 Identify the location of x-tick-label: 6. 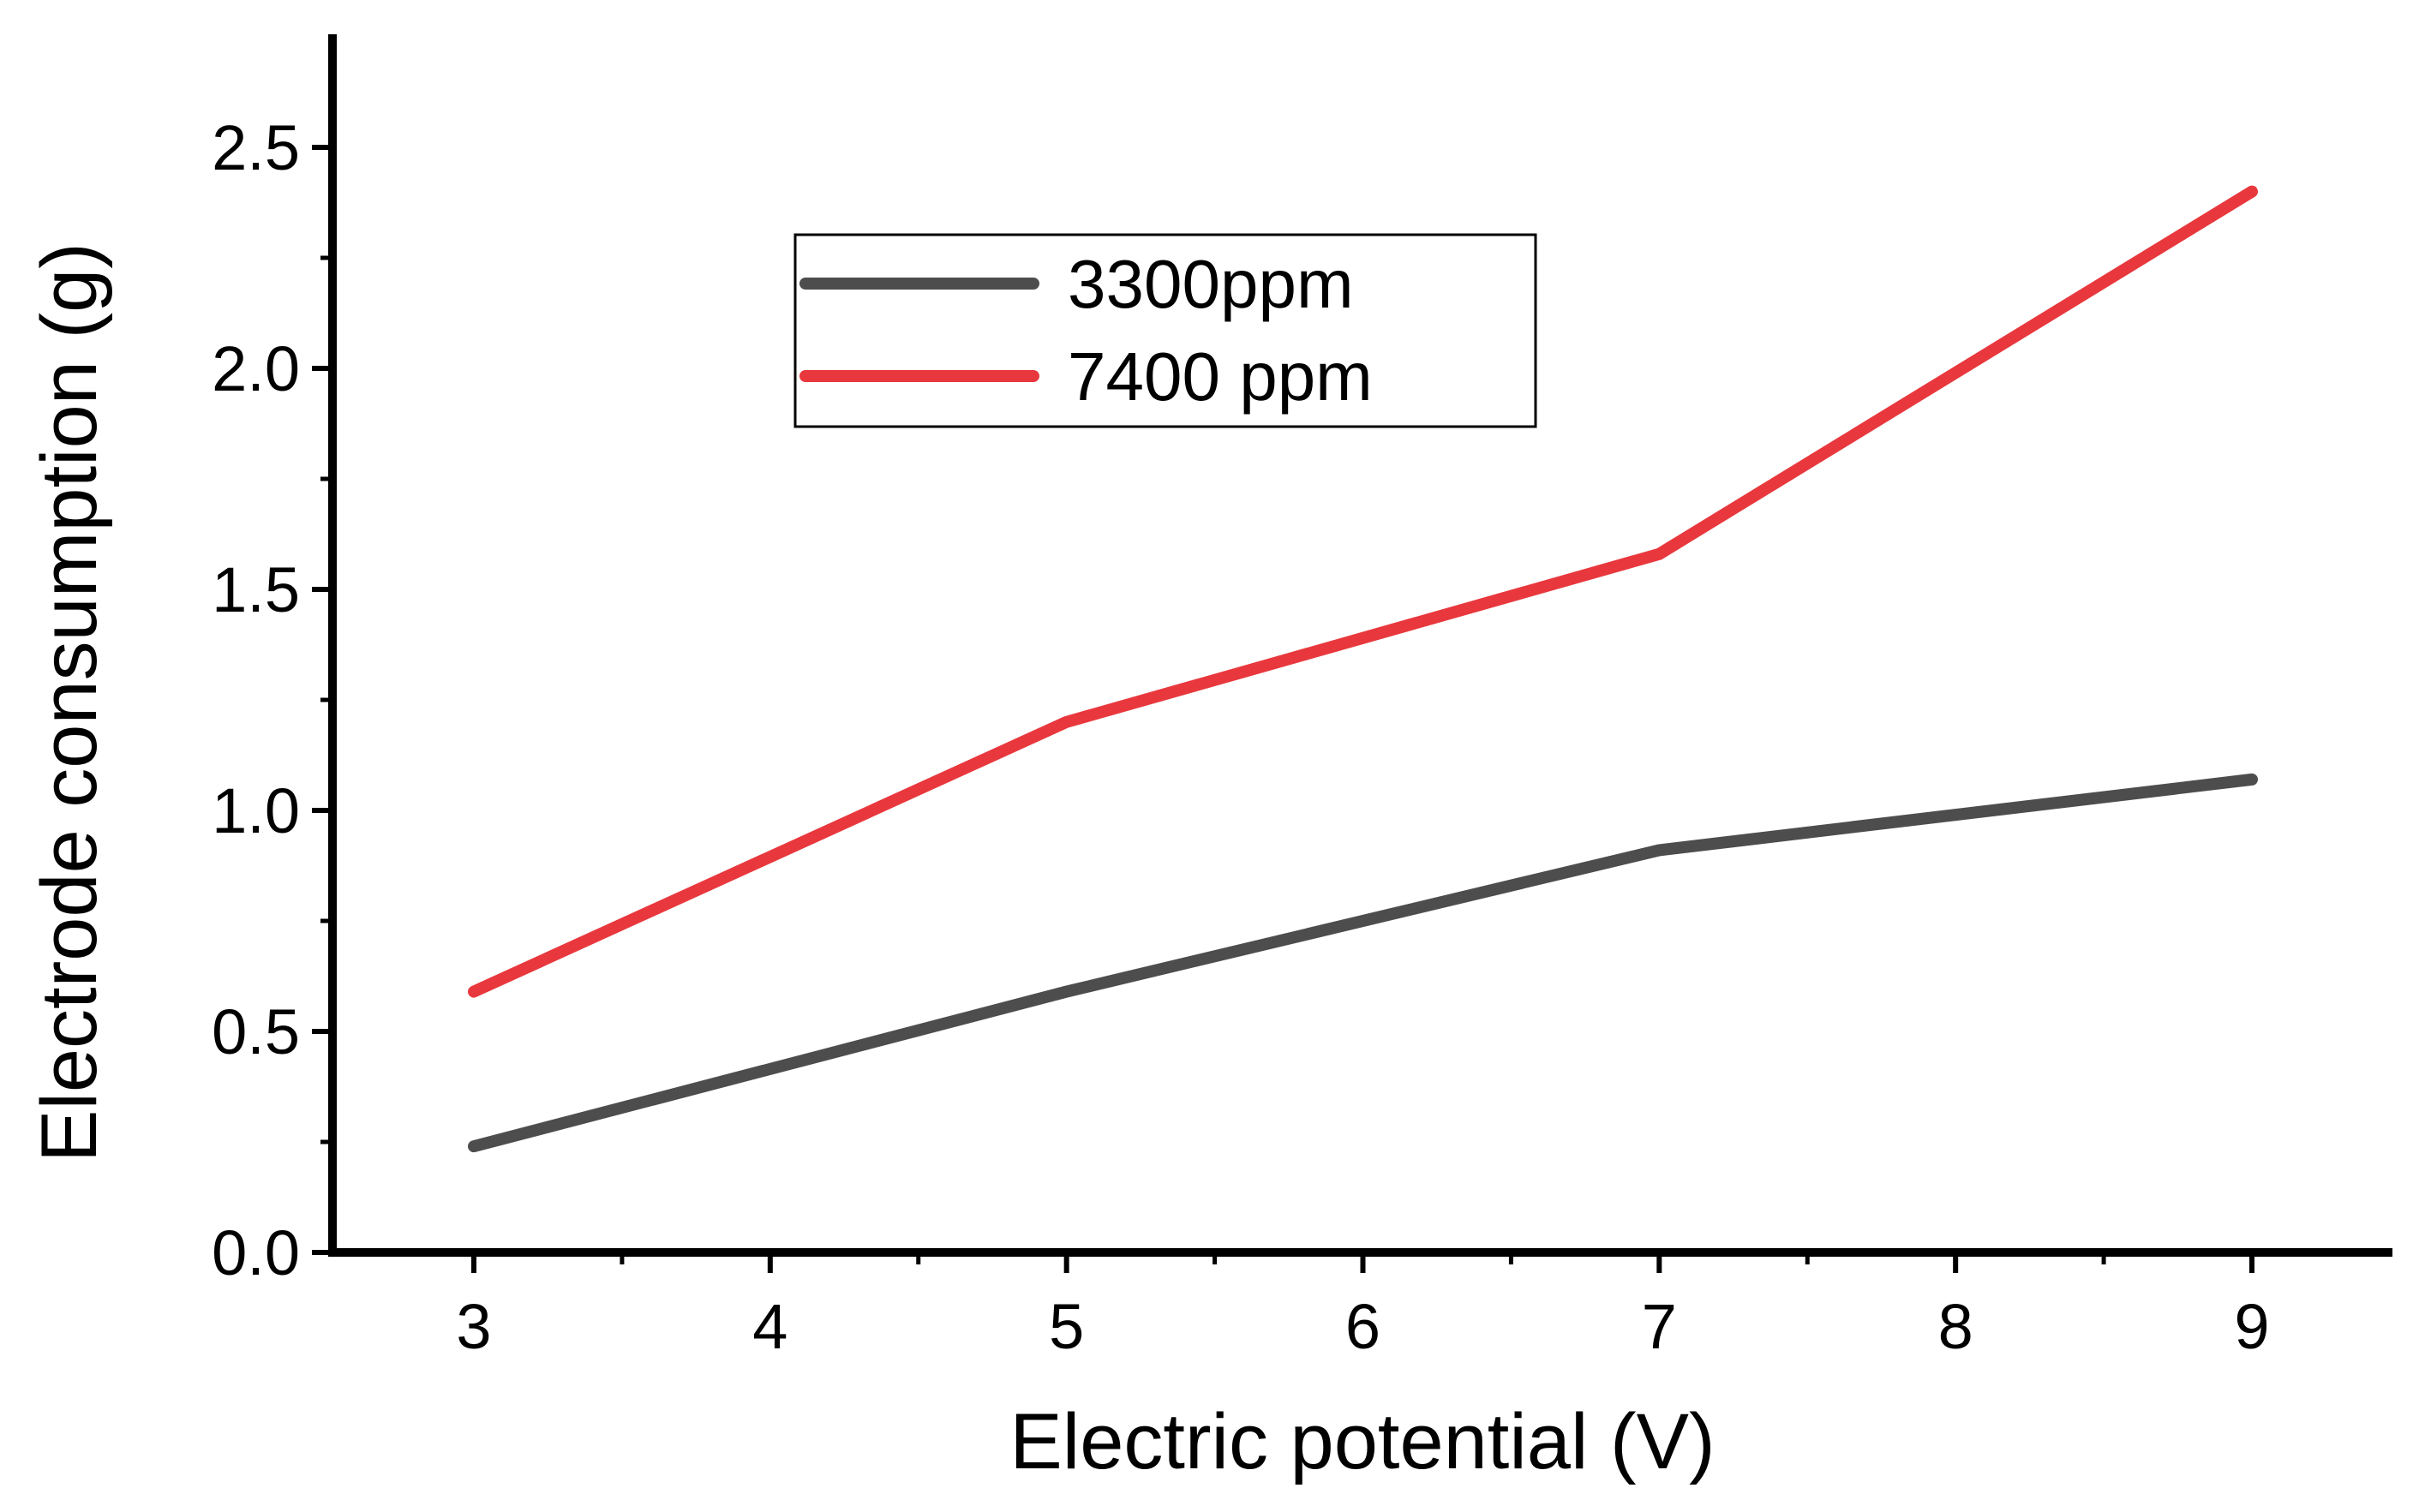
(1362, 1326).